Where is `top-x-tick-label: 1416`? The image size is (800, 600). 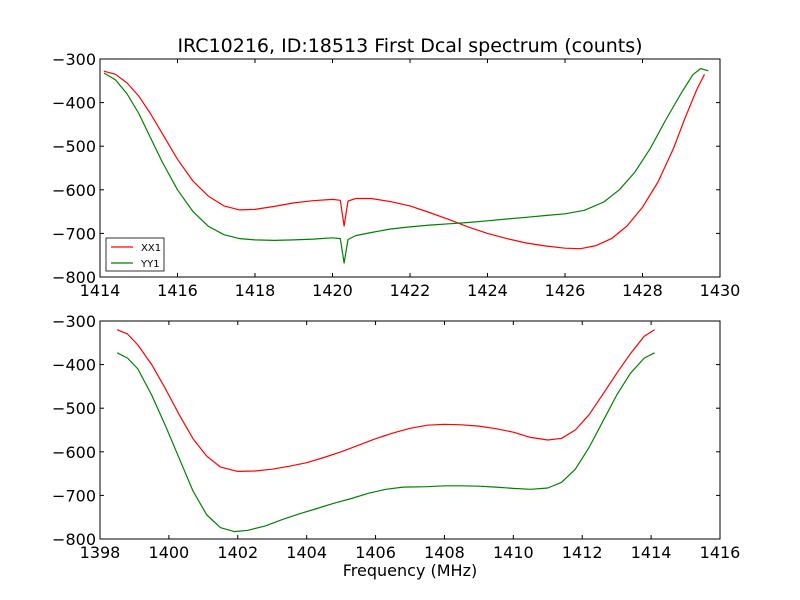 top-x-tick-label: 1416 is located at coordinates (177, 290).